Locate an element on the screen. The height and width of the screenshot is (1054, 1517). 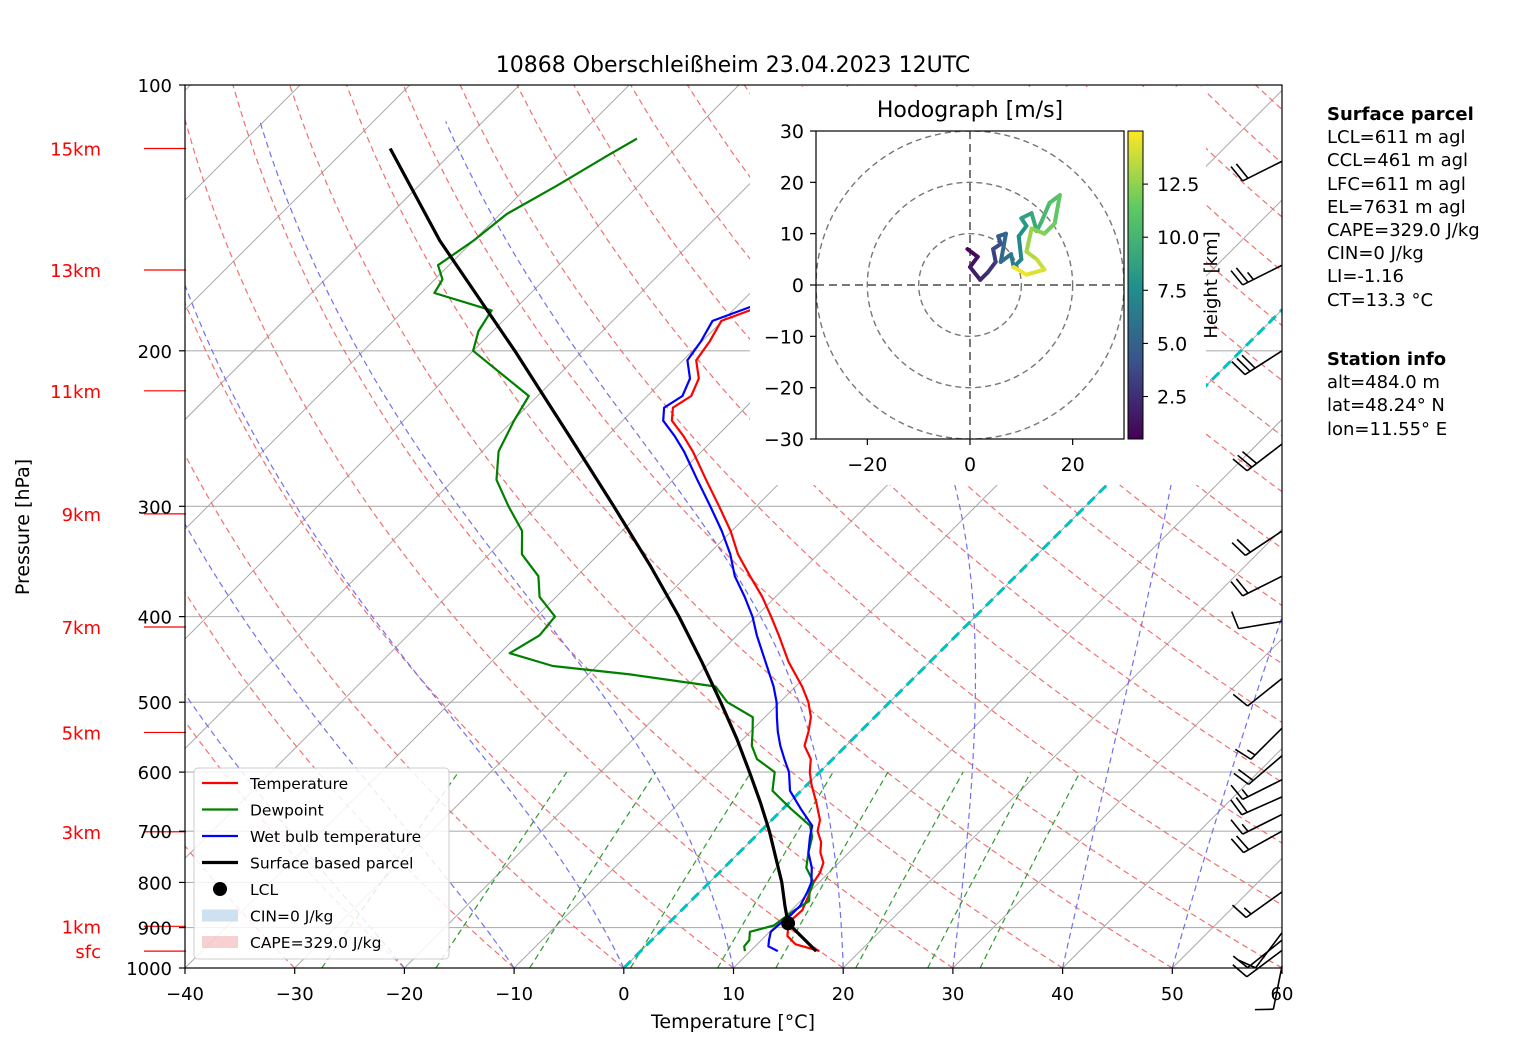
cape-shading is located at coordinates (765, 701).